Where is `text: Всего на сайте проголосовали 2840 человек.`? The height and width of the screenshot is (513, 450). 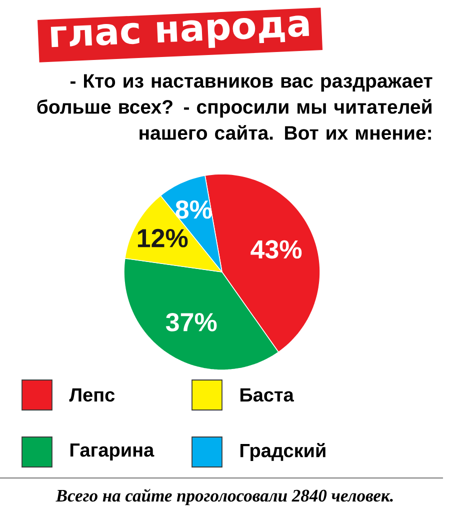 text: Всего на сайте проголосовали 2840 человек. is located at coordinates (224, 497).